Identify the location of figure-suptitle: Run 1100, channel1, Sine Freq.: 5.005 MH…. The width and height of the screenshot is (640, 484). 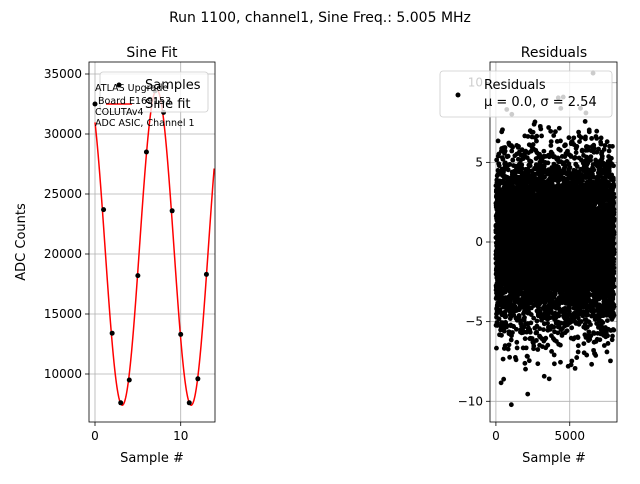
(320, 18).